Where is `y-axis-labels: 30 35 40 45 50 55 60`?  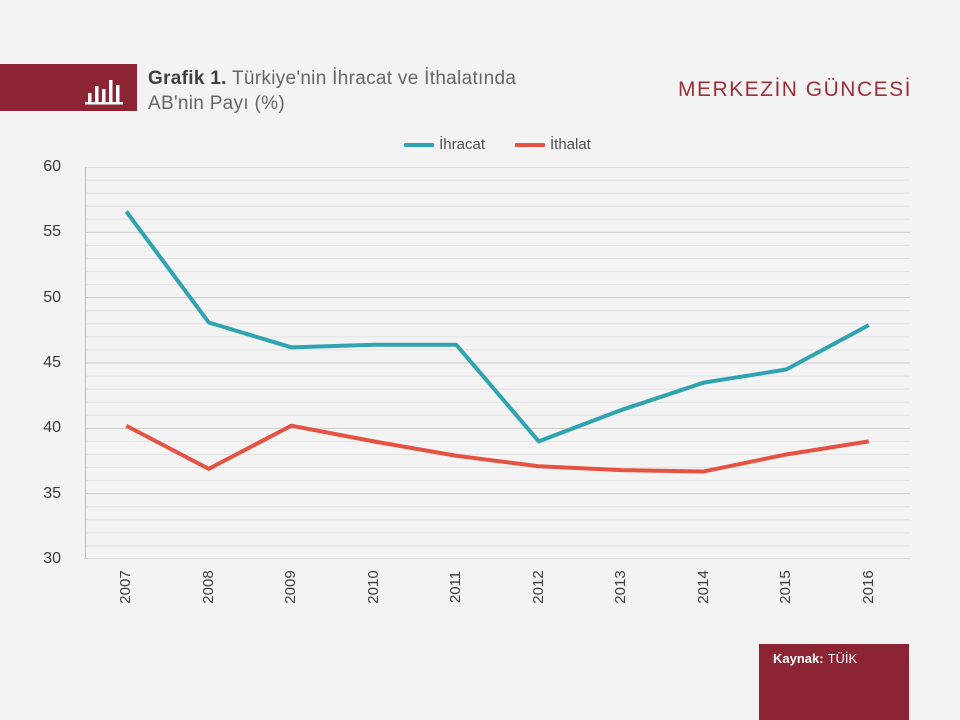 y-axis-labels: 30 35 40 45 50 55 60 is located at coordinates (49, 362).